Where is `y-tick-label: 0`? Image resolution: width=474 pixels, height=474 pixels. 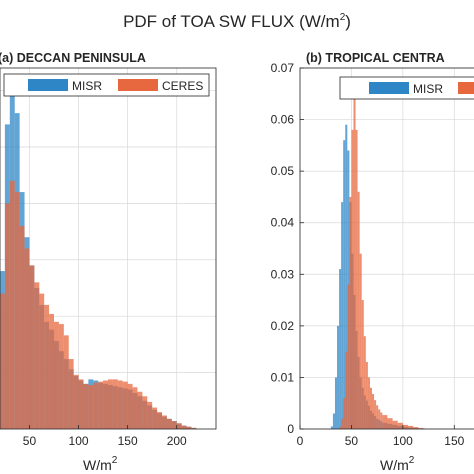
y-tick-label: 0 is located at coordinates (290, 429).